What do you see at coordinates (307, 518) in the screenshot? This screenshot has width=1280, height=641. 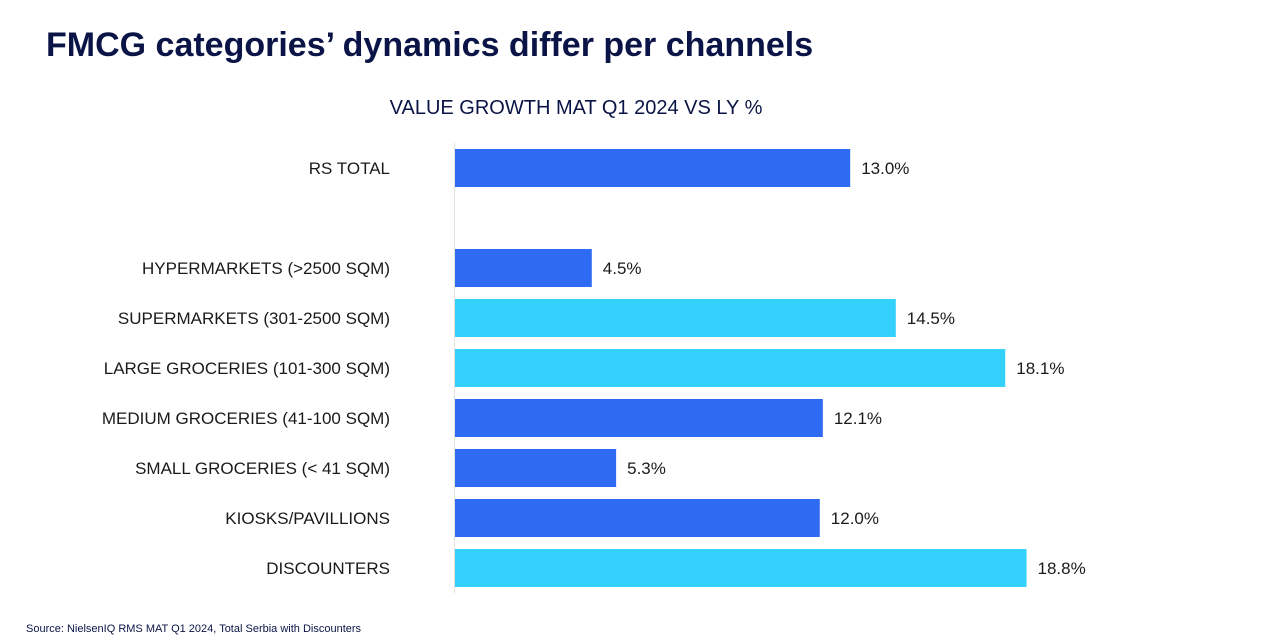 I see `category-label: KIOSKS/PAVILLIONS` at bounding box center [307, 518].